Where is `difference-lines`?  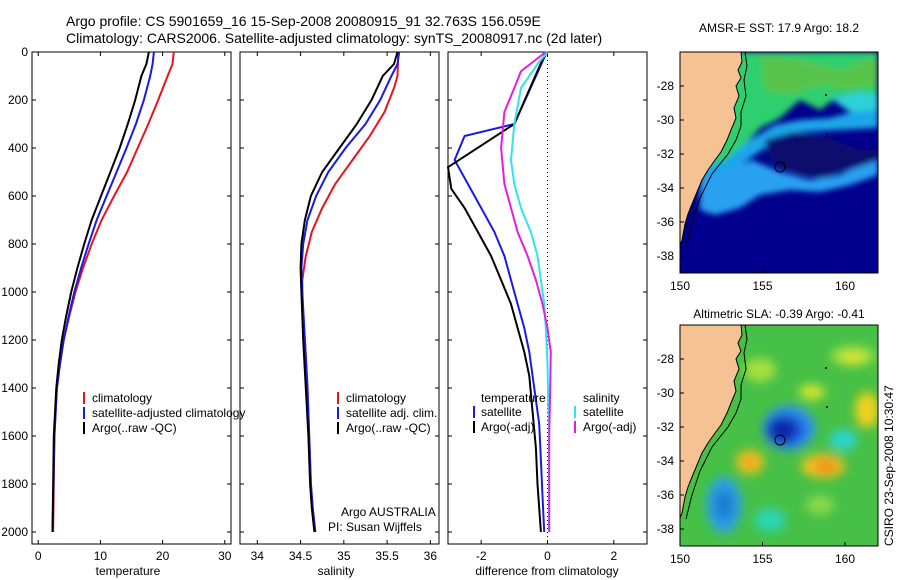
difference-lines is located at coordinates (499, 292).